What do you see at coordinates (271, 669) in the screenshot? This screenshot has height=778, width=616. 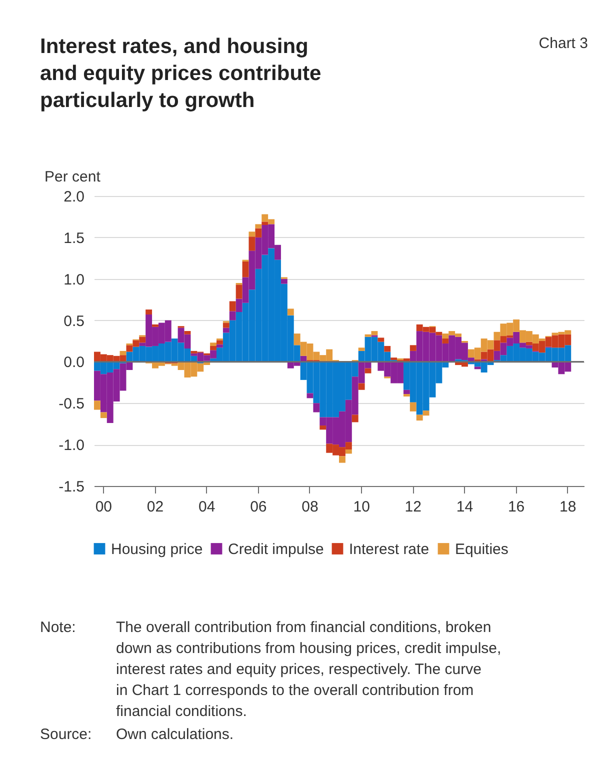 I see `text: Note: The overall contribution from financial conditions, broken down as contributions from housing prices, credit impulse, interest rates and equity prices, respectively. The curve in Chart 1 corresponds to the overall contribution from financial conditions.` at bounding box center [271, 669].